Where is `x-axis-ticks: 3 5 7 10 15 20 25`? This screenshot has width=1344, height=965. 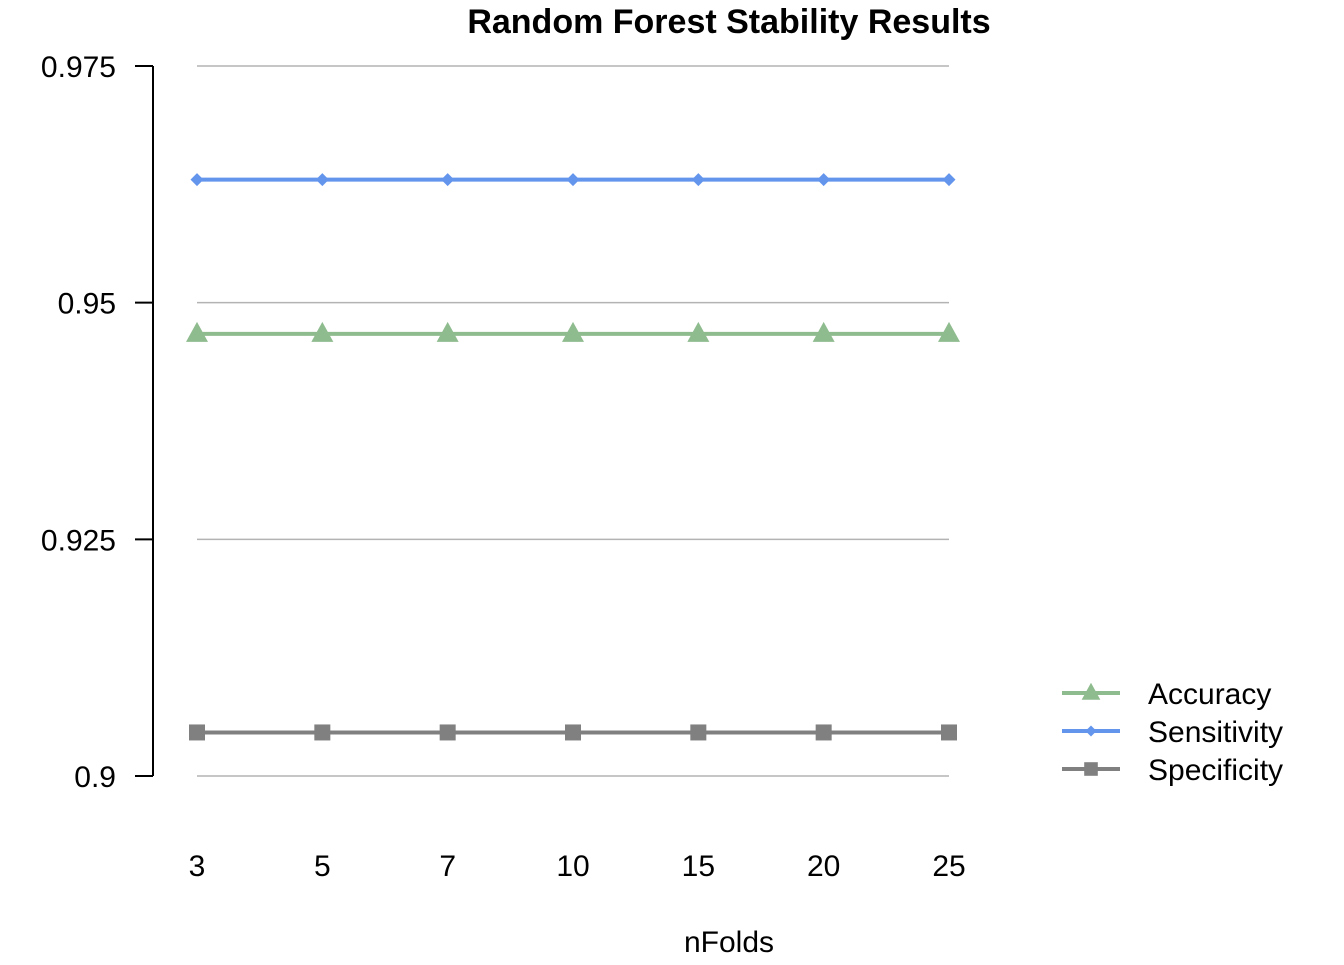 x-axis-ticks: 3 5 7 10 15 20 25 is located at coordinates (577, 866).